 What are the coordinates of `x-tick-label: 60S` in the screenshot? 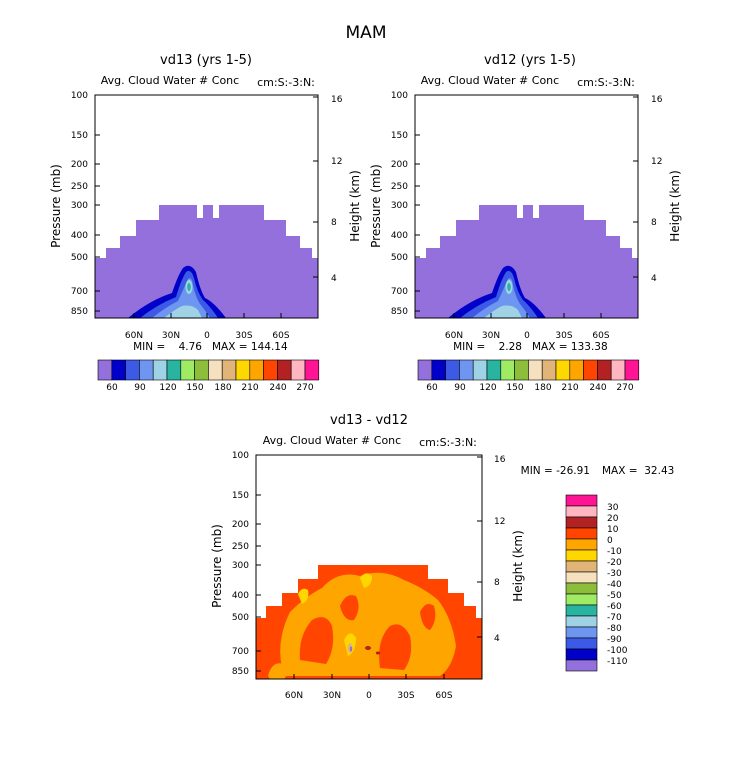 It's located at (443, 696).